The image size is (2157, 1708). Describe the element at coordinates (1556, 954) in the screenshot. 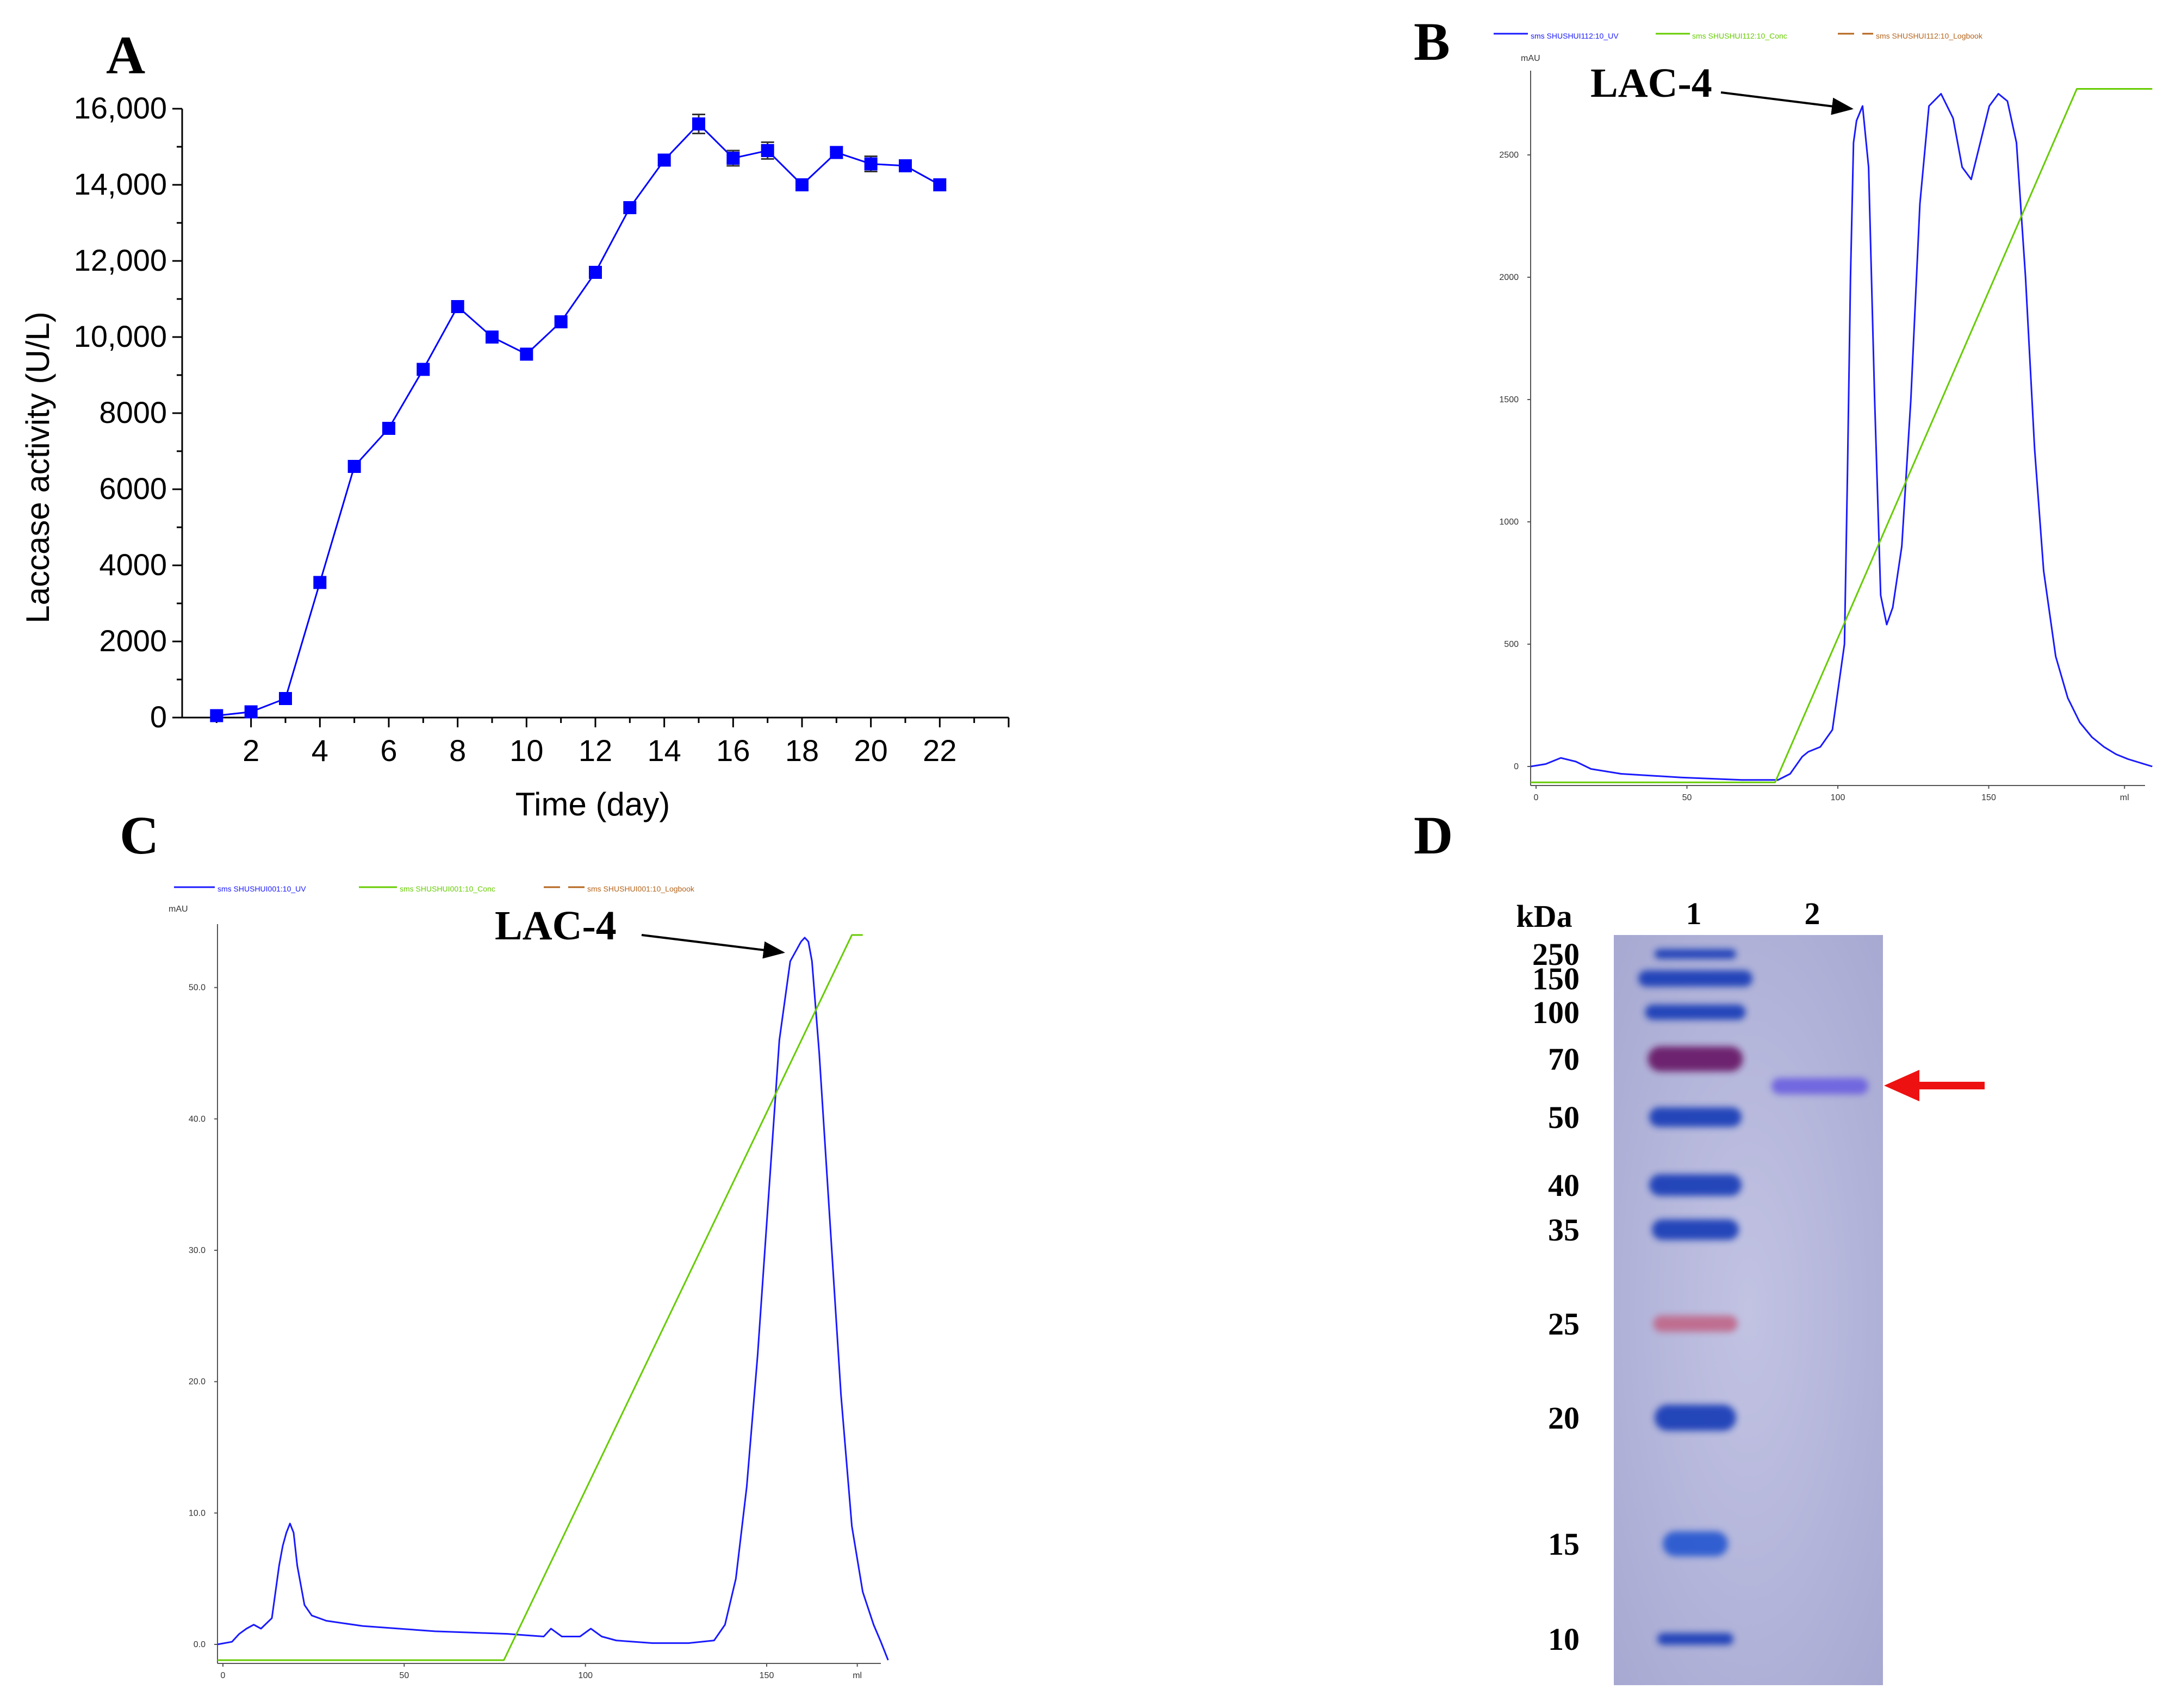

I see `marker-label-250: 250` at that location.